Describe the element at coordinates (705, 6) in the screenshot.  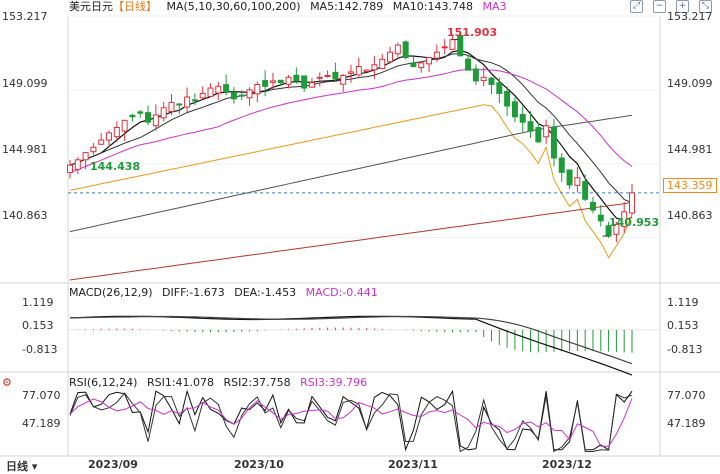
I see `collapse-icon: ⤡` at that location.